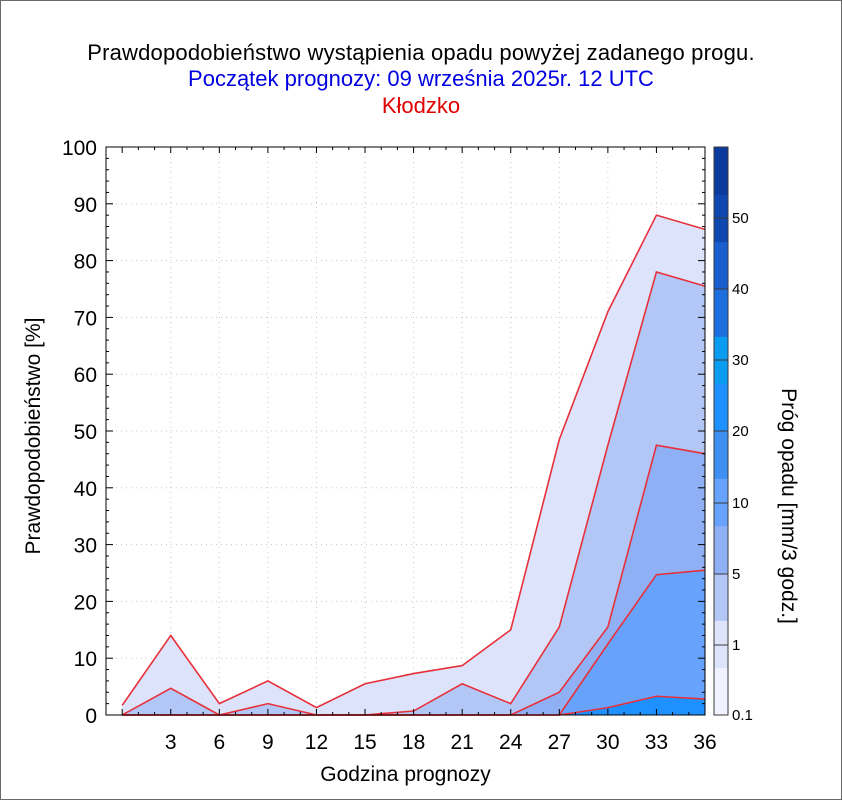 The height and width of the screenshot is (800, 842). I want to click on colorbar-tick-label: 10, so click(740, 503).